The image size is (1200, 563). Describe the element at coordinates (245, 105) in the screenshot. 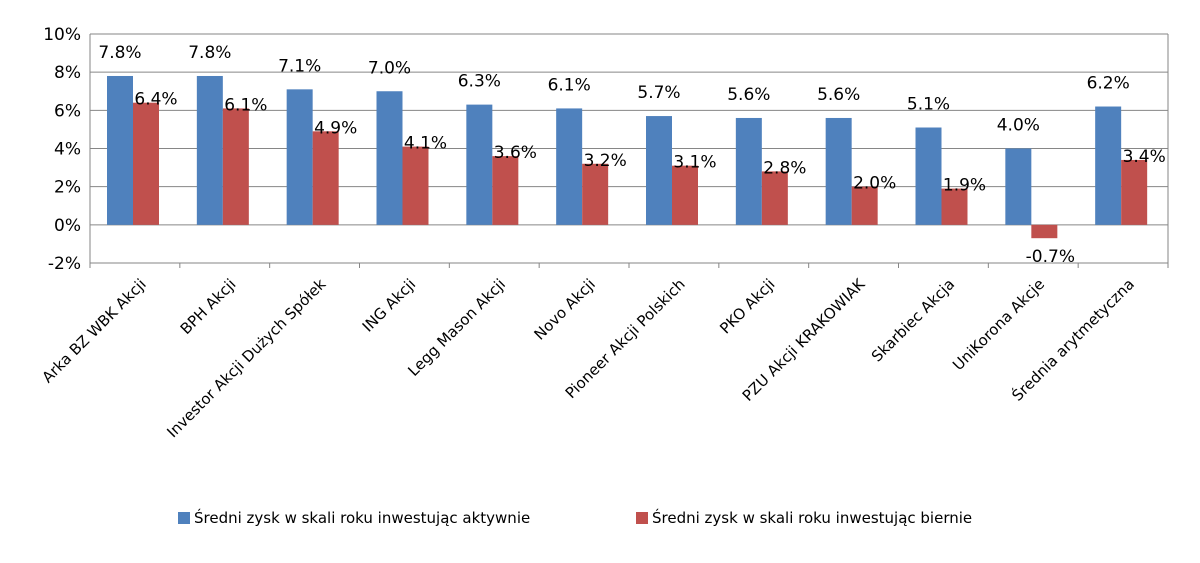

I see `data-label-series2-1: 6.1%` at that location.